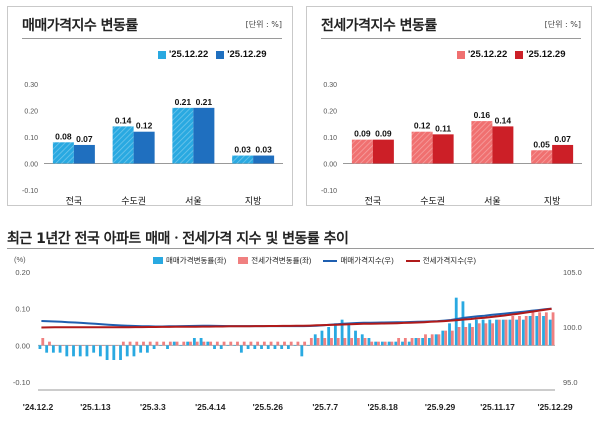  I want to click on left-y-tick-label: 0.00, so click(22, 345).